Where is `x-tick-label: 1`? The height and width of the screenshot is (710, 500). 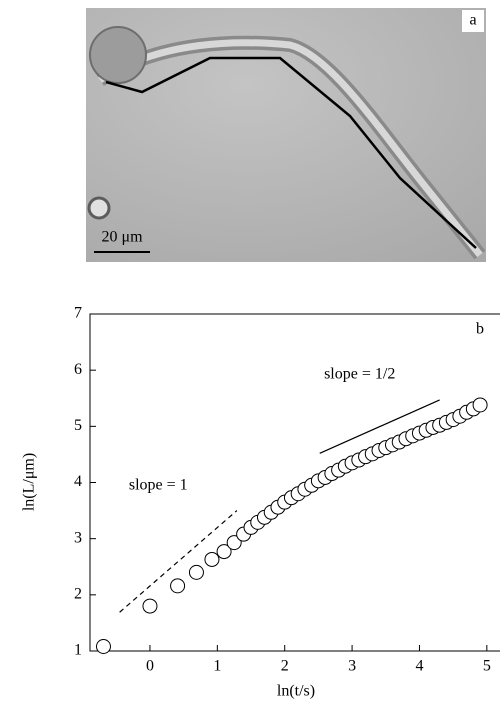
x-tick-label: 1 is located at coordinates (217, 666).